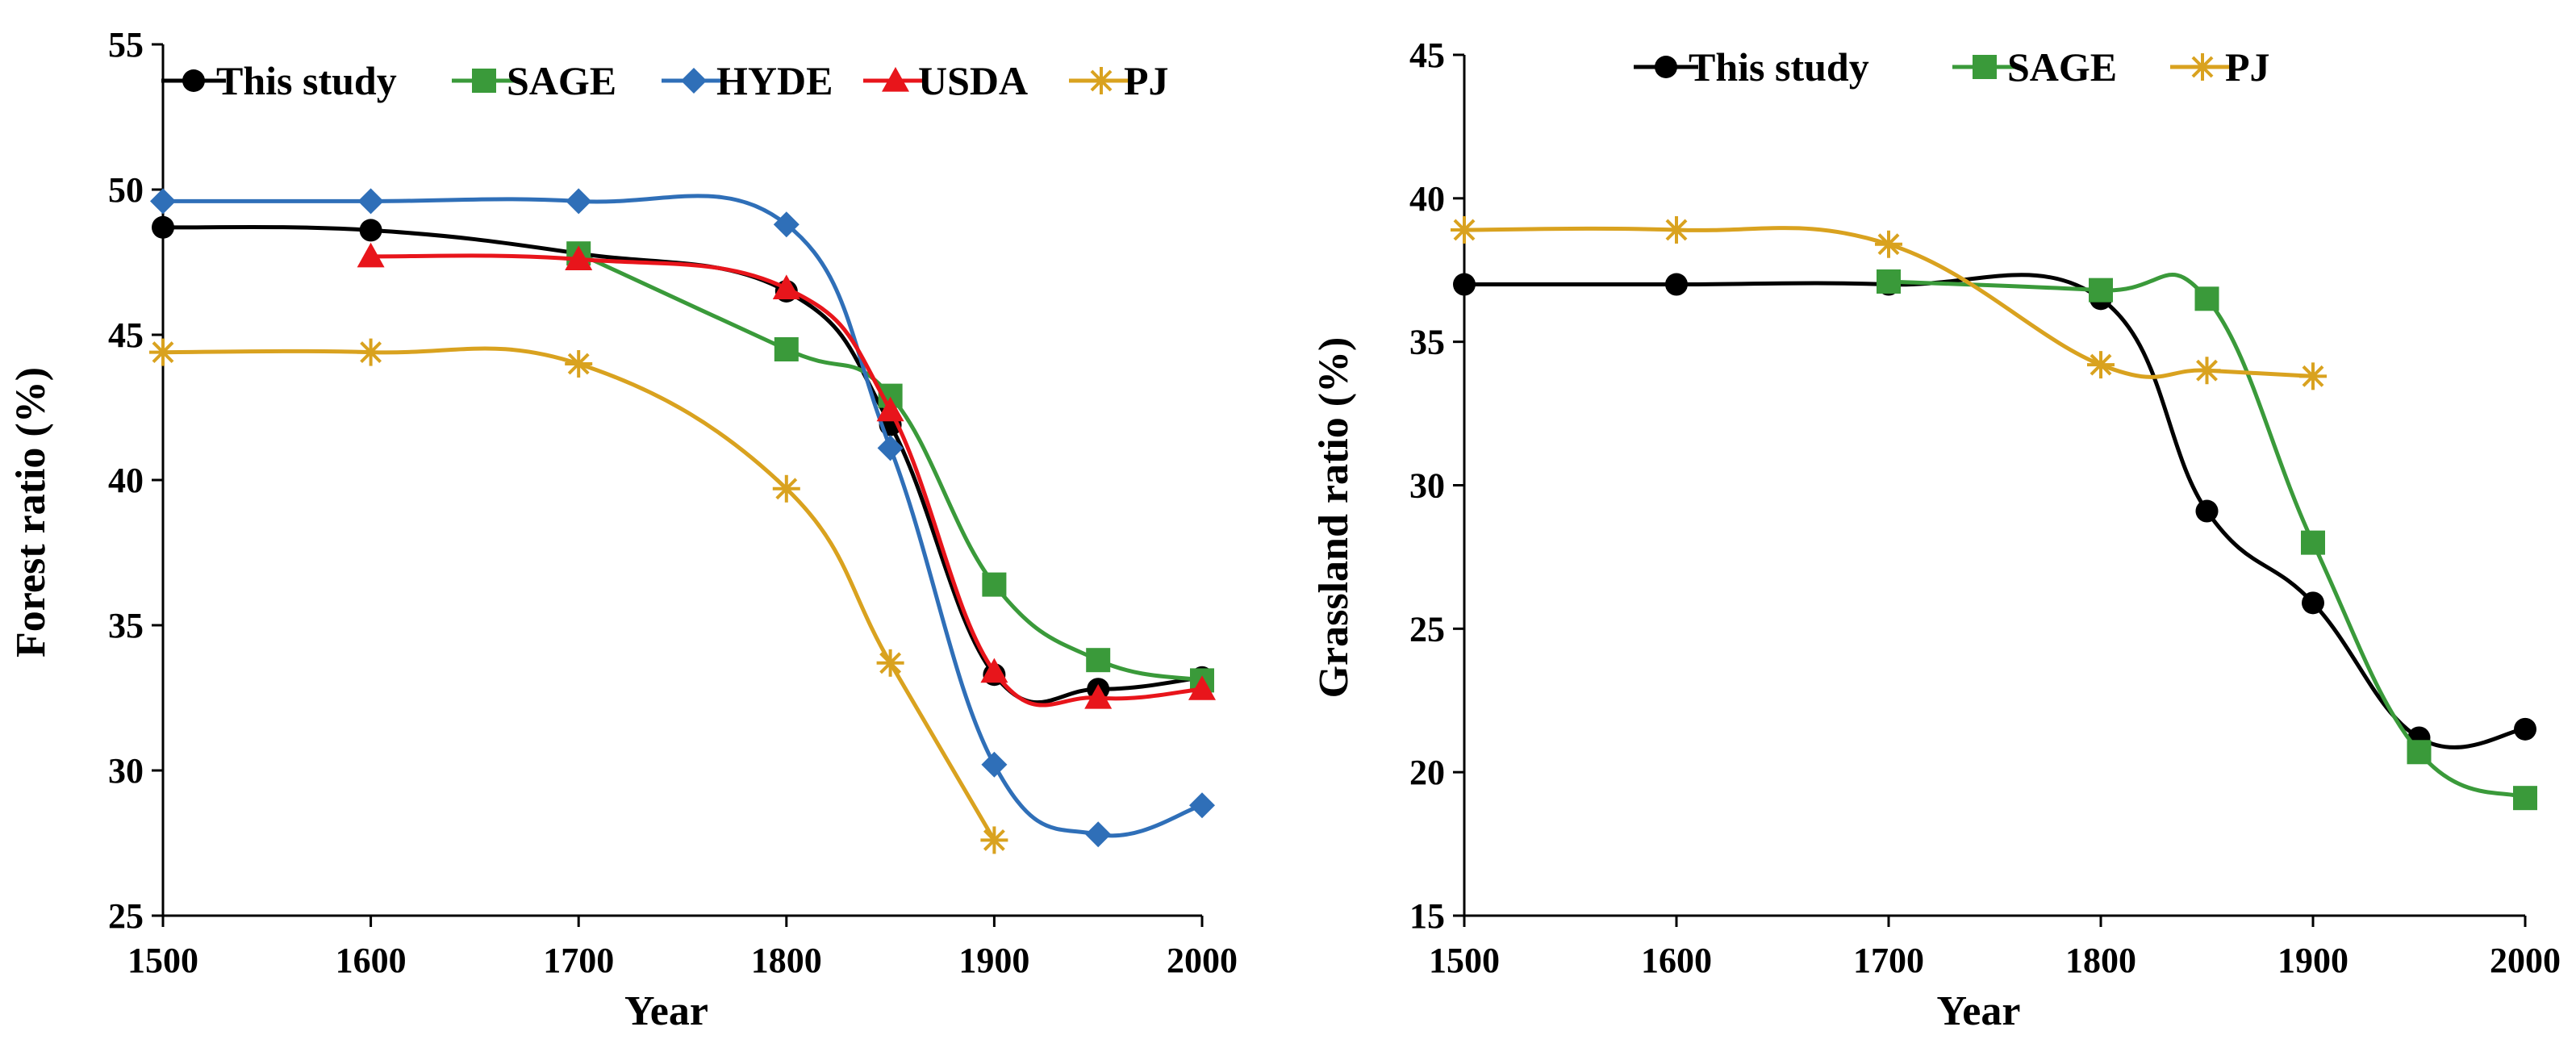 This screenshot has height=1052, width=2576. What do you see at coordinates (126, 771) in the screenshot?
I see `y-tick-label: 30` at bounding box center [126, 771].